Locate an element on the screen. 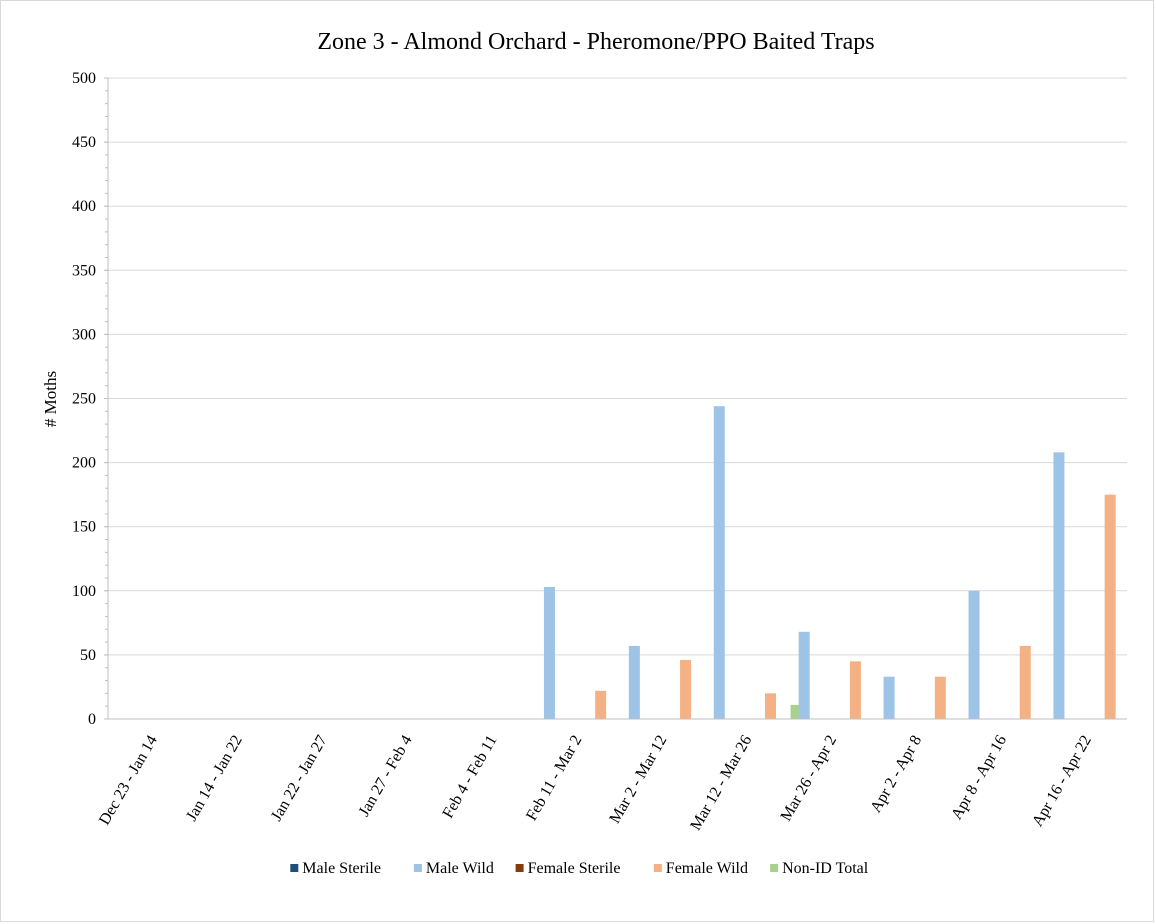 The image size is (1156, 924). x-tick-label: Feb 4 - Feb 11 is located at coordinates (469, 777).